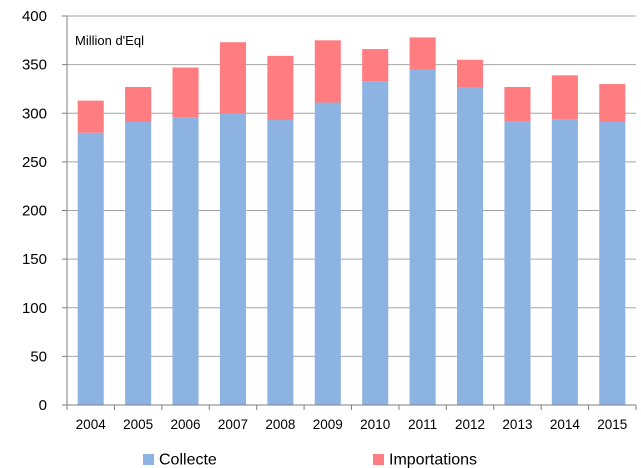 This screenshot has width=641, height=468. What do you see at coordinates (43, 405) in the screenshot?
I see `y-tick-label: 0` at bounding box center [43, 405].